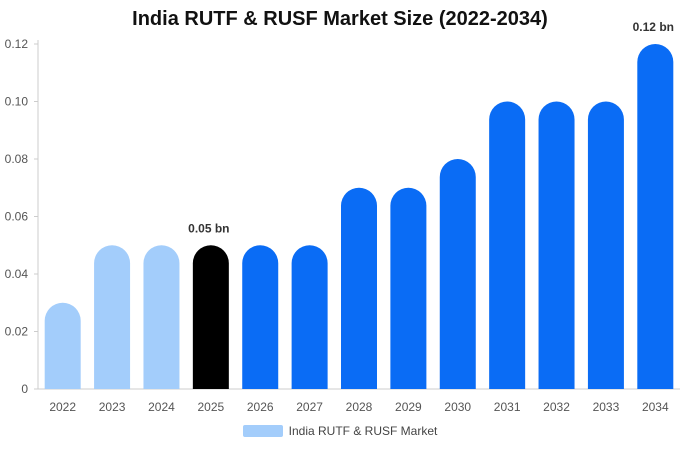  I want to click on y-tick-label: 0.10, so click(17, 102).